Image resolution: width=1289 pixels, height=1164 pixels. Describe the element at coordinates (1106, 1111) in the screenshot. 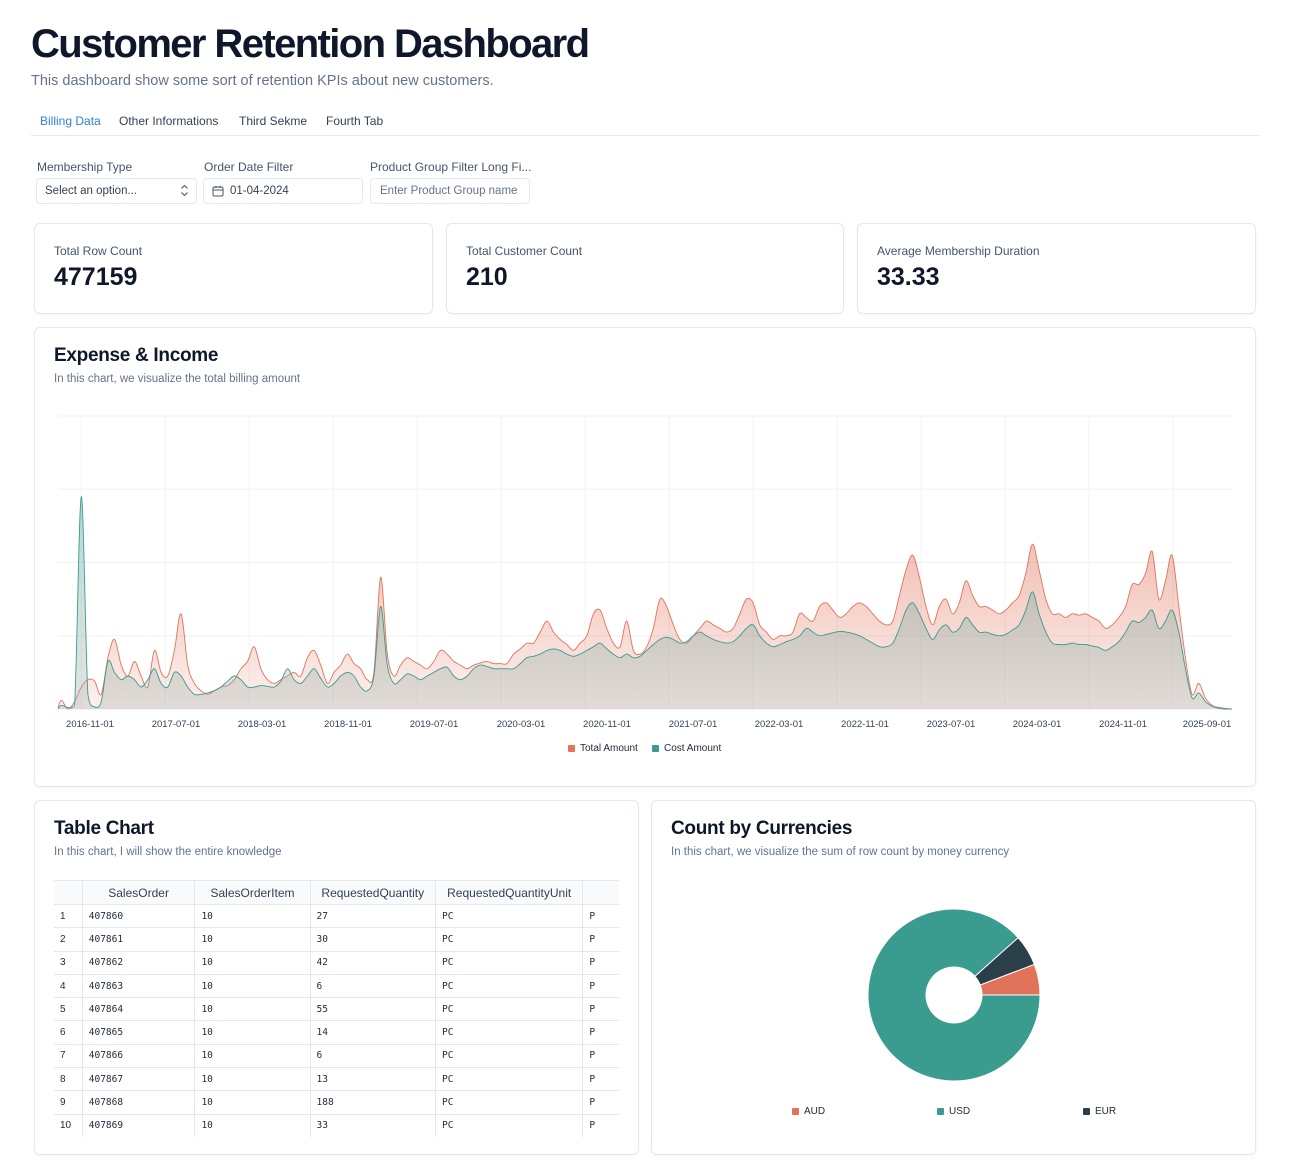

I see `legend-label: EUR` at that location.